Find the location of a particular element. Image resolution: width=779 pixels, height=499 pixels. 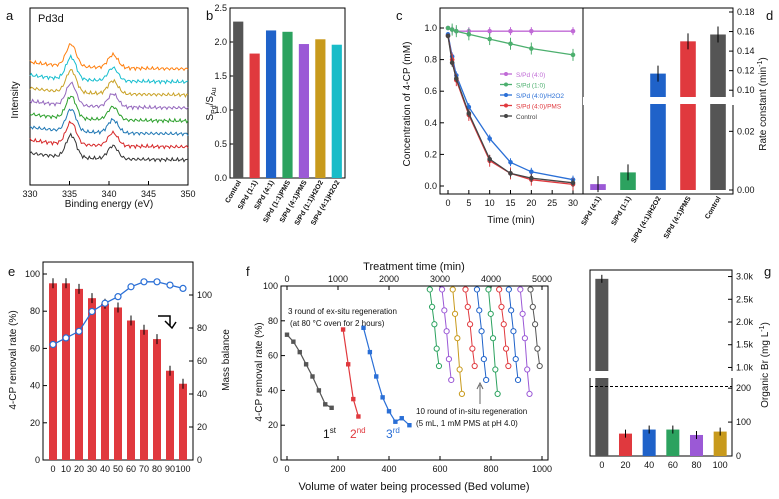

panel-d-letter: d is located at coordinates (769, 15).